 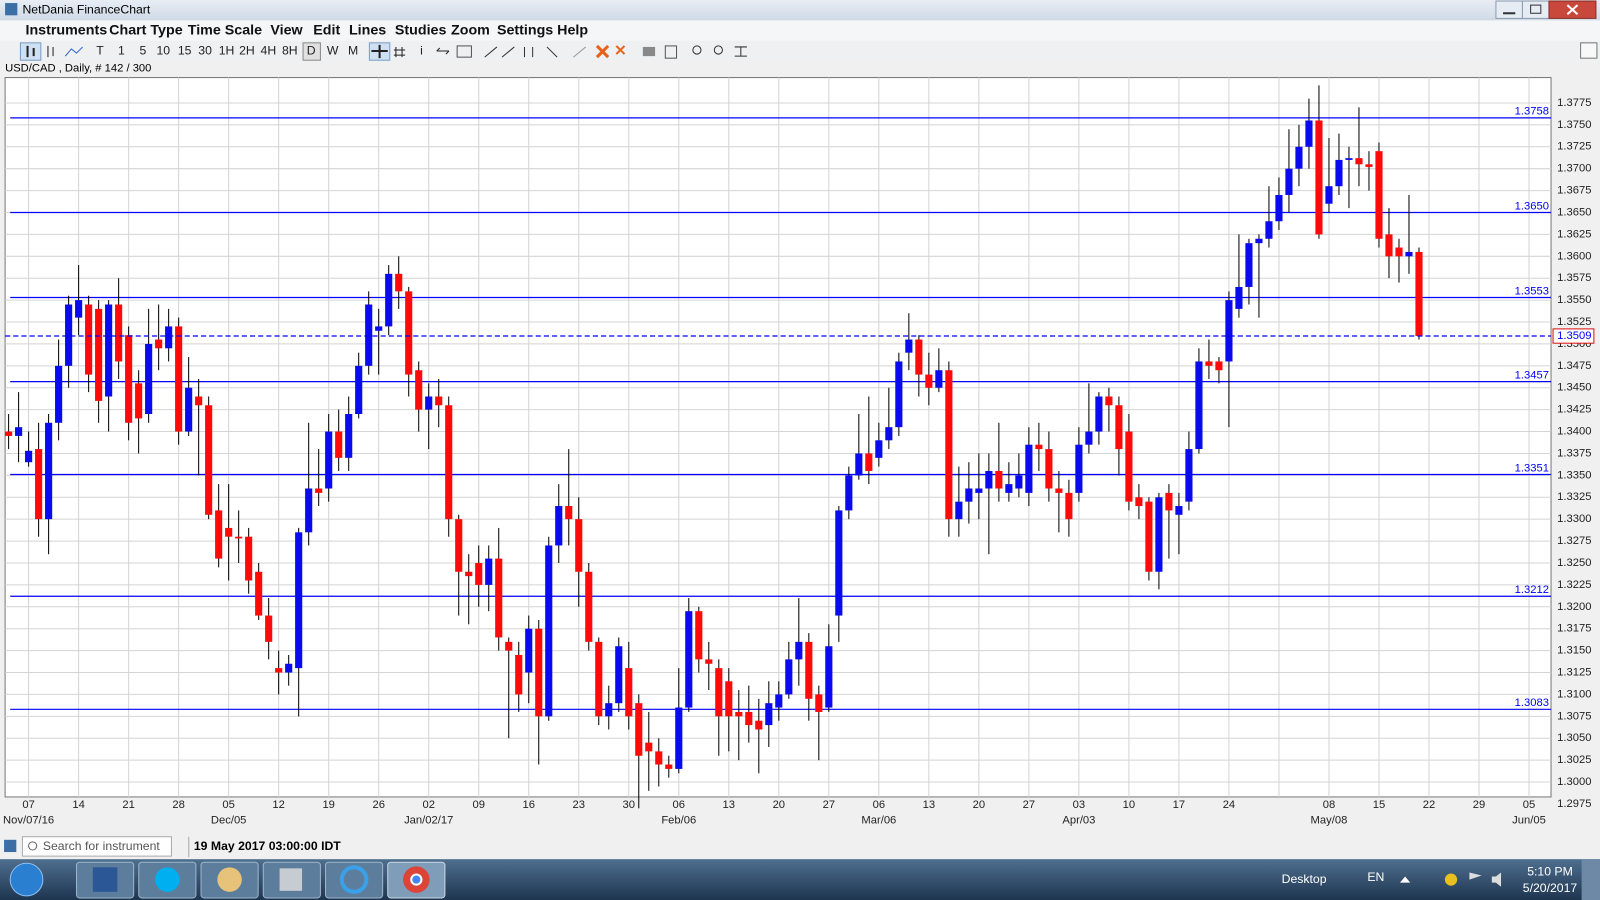 What do you see at coordinates (163, 50) in the screenshot?
I see `toolbar-button: 10` at bounding box center [163, 50].